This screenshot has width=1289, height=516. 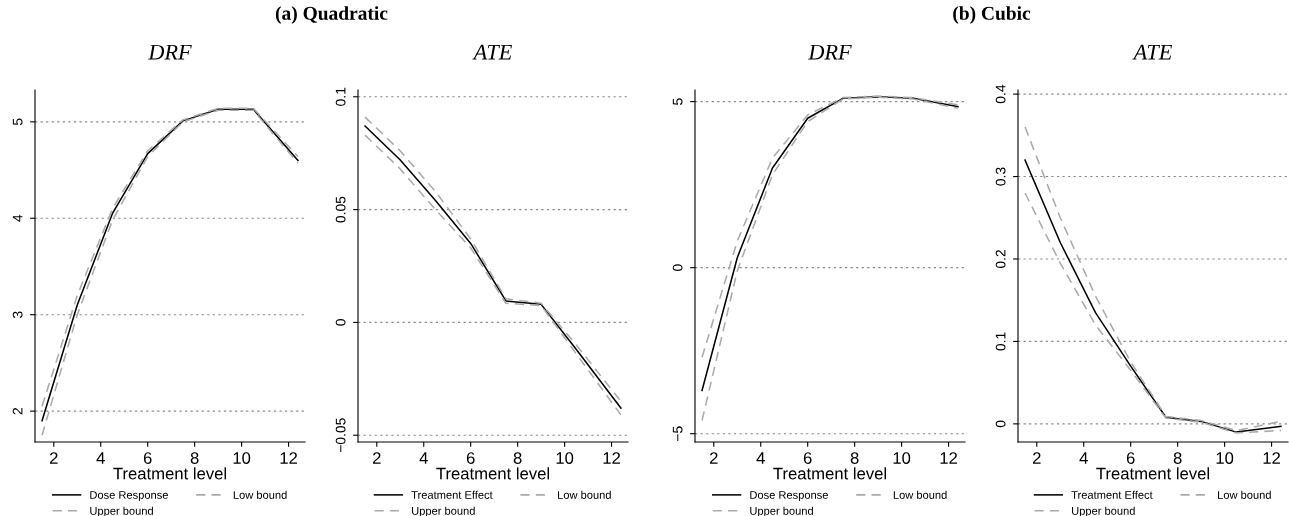 I want to click on y-tick-label: 3, so click(x=17, y=315).